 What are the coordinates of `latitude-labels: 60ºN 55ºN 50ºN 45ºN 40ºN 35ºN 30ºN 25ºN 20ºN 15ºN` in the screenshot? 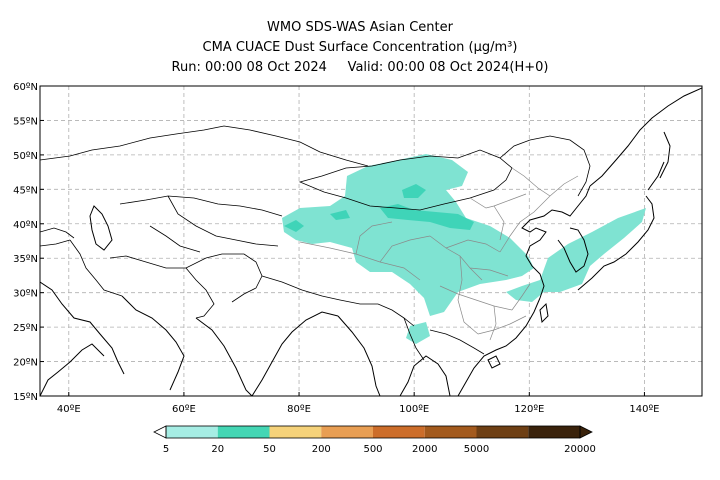 It's located at (28, 242).